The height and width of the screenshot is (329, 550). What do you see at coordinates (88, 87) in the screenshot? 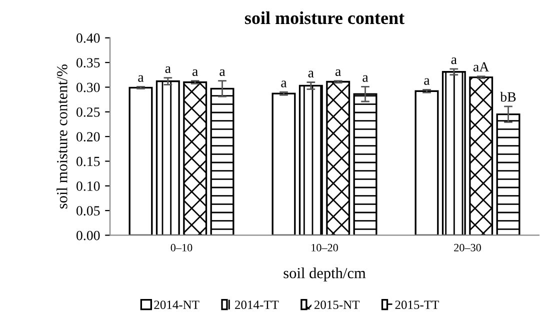
I see `y-tick-label: 0.30` at bounding box center [88, 87].